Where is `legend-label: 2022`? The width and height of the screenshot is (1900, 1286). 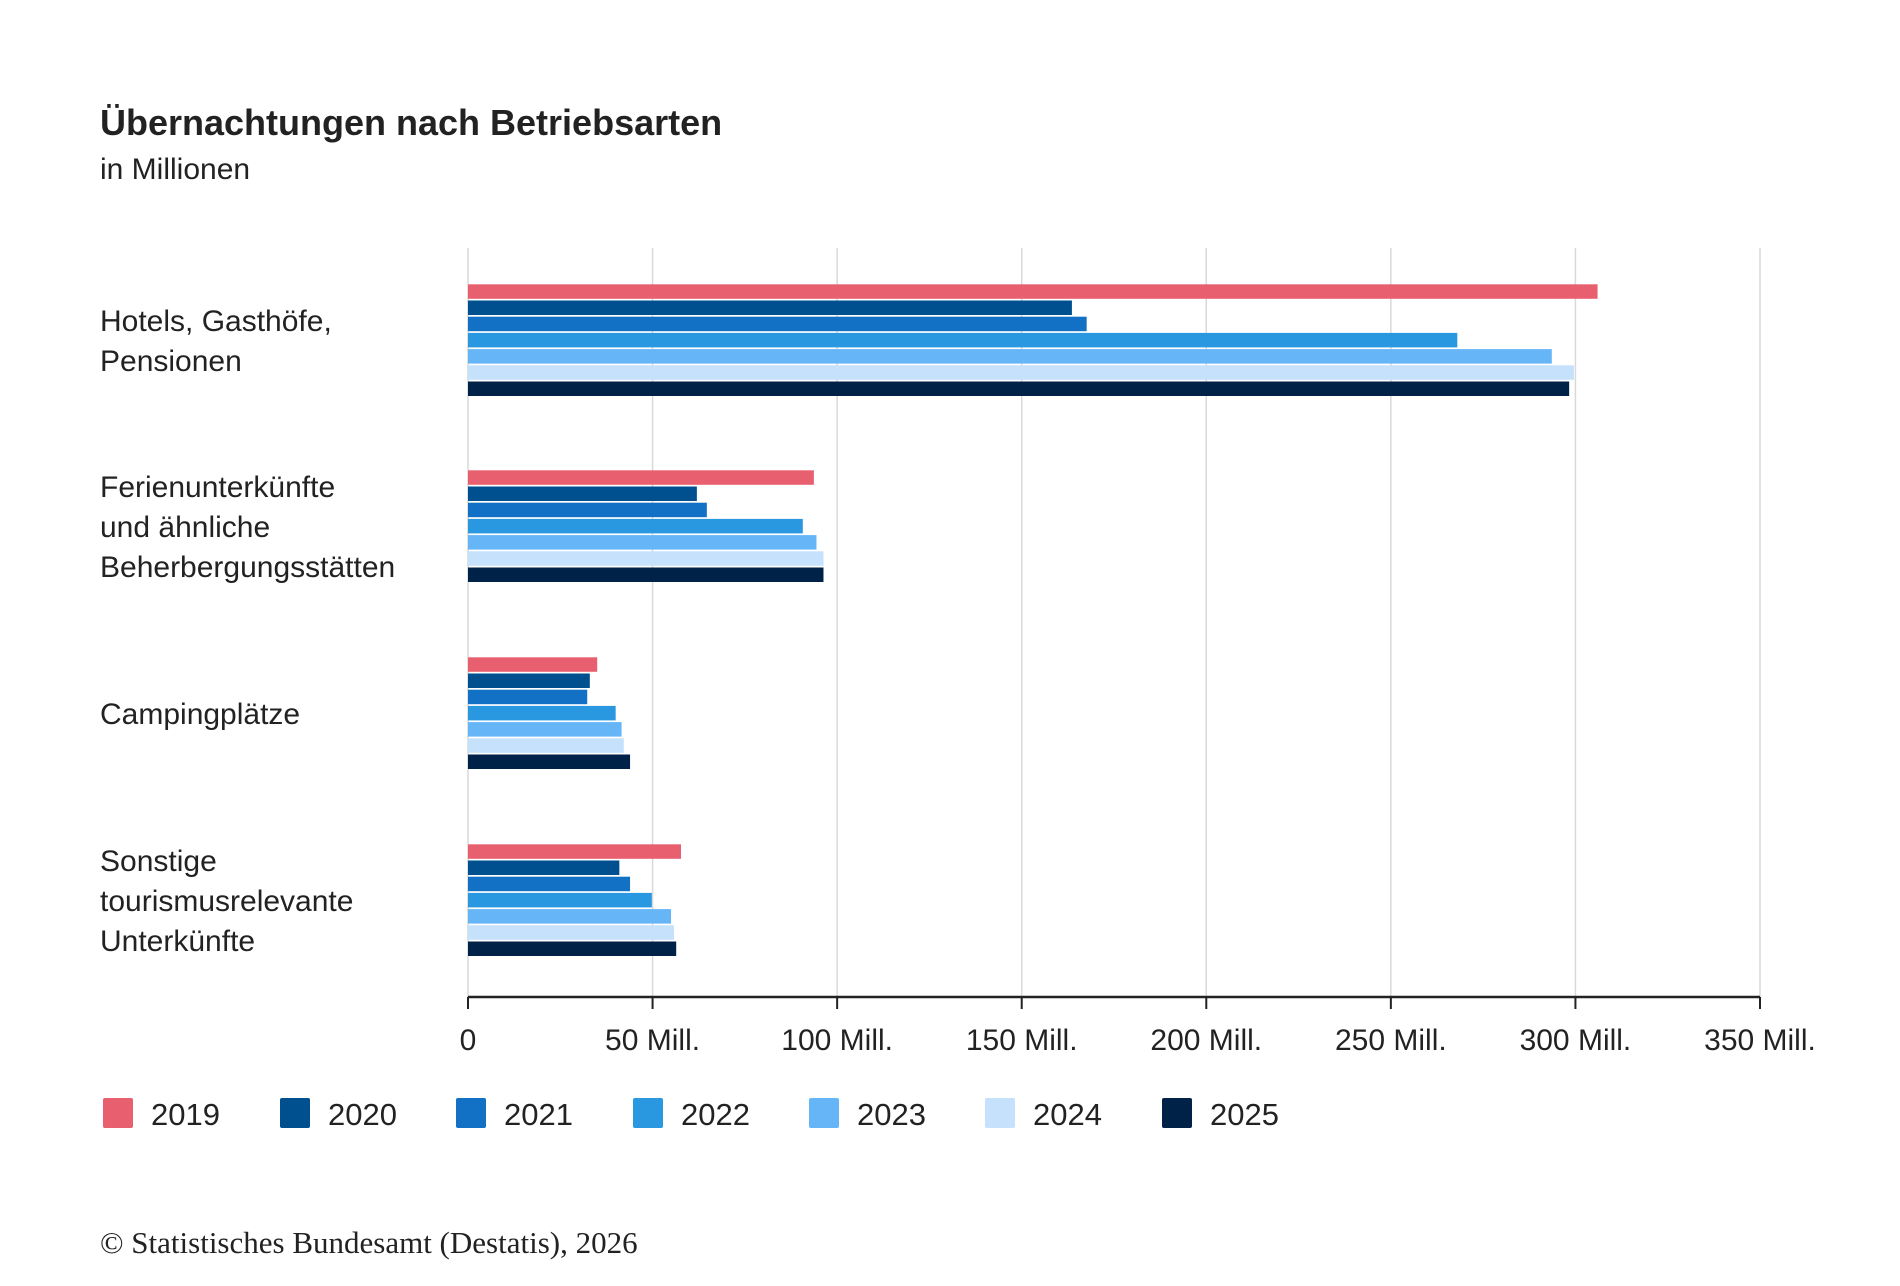 legend-label: 2022 is located at coordinates (715, 1114).